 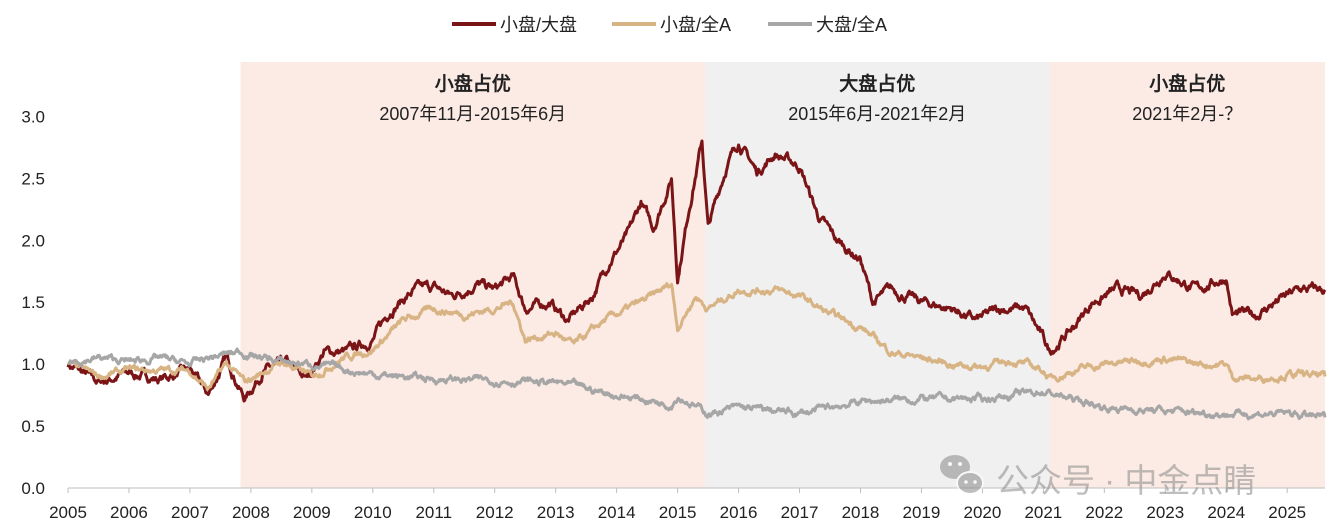 I want to click on x-tick-label: 2021, so click(x=1043, y=512).